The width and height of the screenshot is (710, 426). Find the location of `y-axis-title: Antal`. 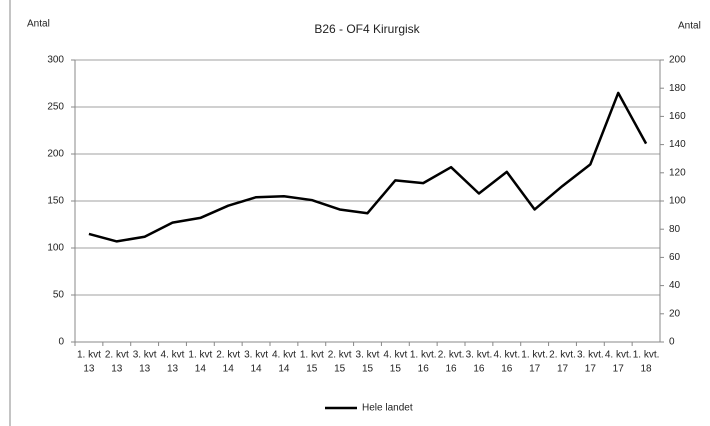

y-axis-title: Antal is located at coordinates (38, 24).